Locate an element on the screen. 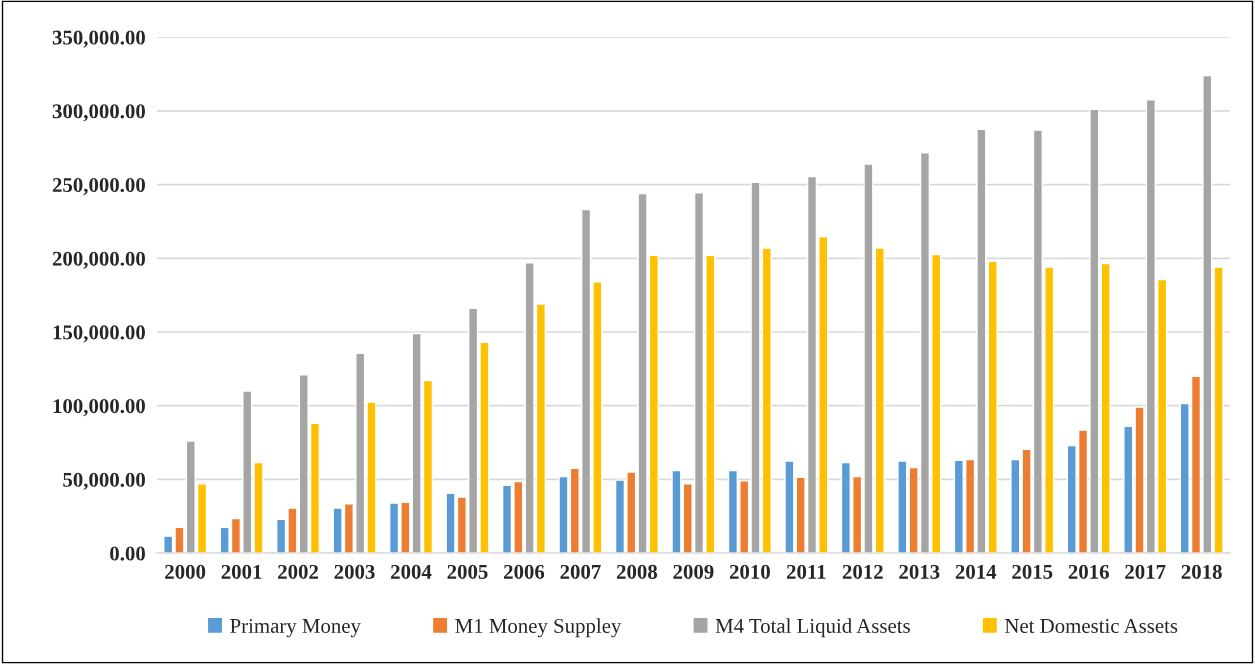 This screenshot has height=664, width=1255. x-tick-label: 2005 is located at coordinates (467, 571).